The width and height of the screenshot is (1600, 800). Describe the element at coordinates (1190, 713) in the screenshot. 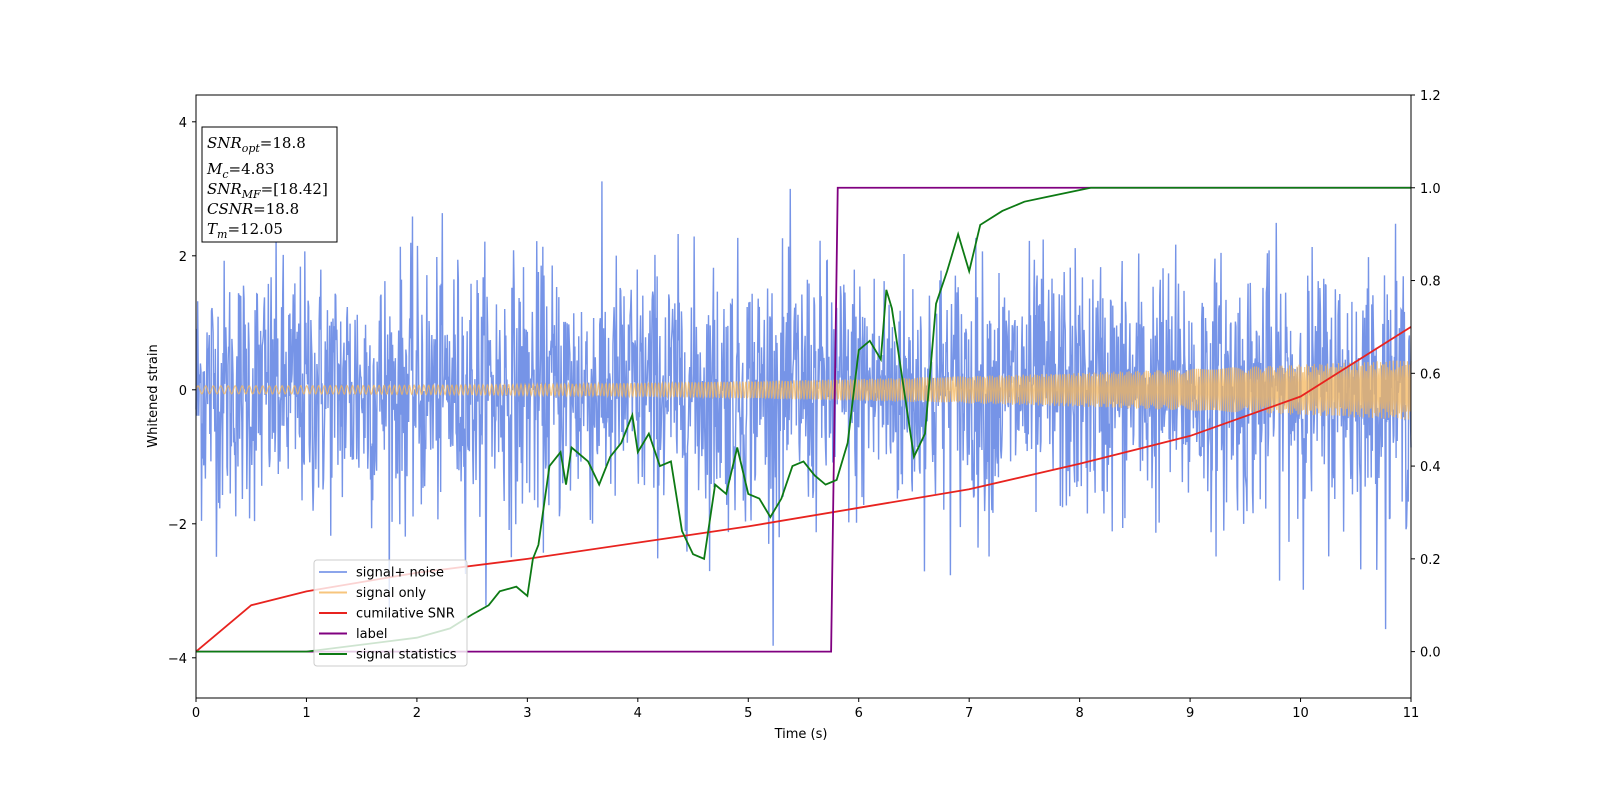

I see `x-tick-label: 9` at that location.